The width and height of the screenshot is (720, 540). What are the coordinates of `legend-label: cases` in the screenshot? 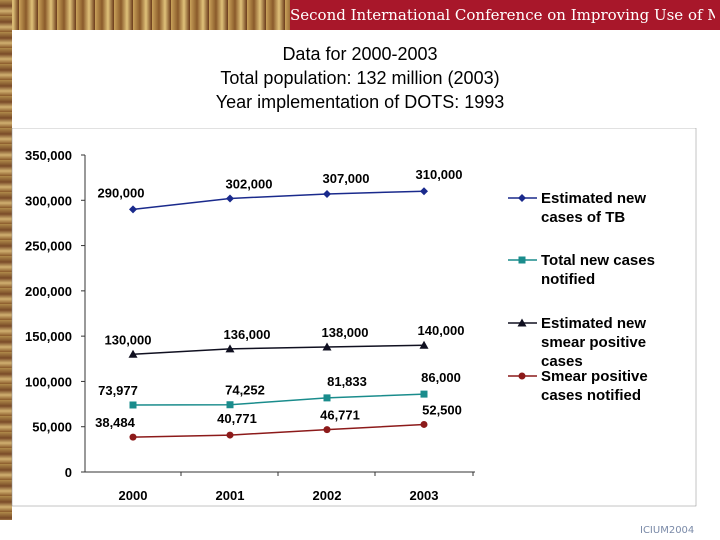 It's located at (562, 361).